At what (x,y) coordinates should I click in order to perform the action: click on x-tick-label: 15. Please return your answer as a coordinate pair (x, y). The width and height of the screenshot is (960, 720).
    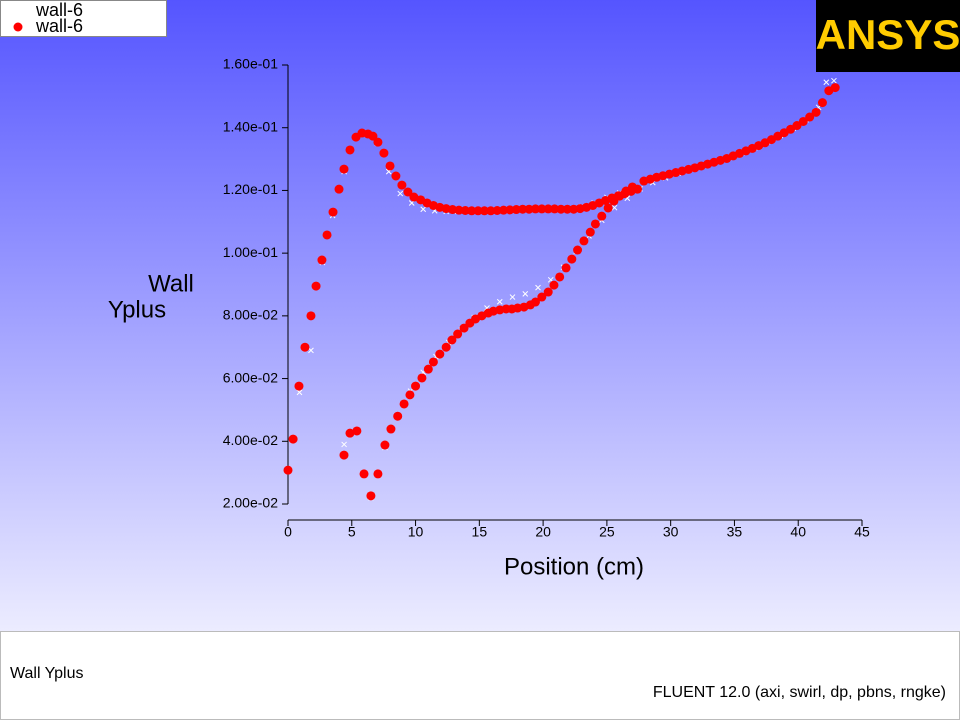
    Looking at the image, I should click on (480, 532).